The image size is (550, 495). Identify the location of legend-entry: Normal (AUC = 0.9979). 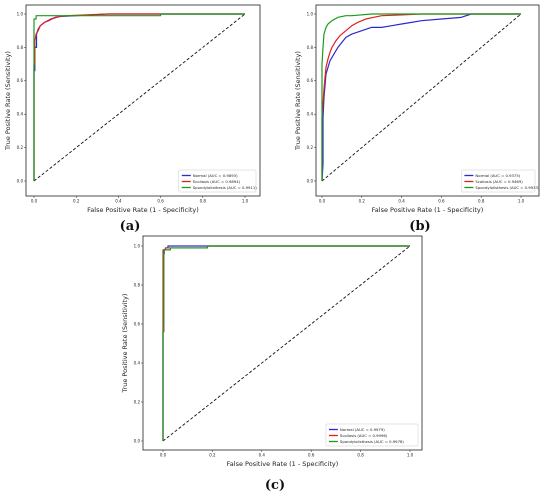
(362, 429).